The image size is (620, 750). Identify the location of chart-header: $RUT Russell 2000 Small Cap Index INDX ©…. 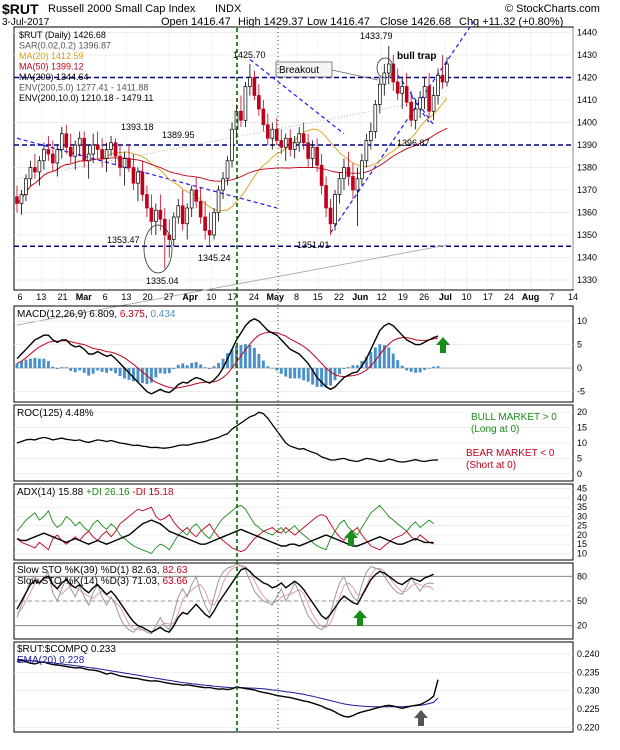
(310, 14).